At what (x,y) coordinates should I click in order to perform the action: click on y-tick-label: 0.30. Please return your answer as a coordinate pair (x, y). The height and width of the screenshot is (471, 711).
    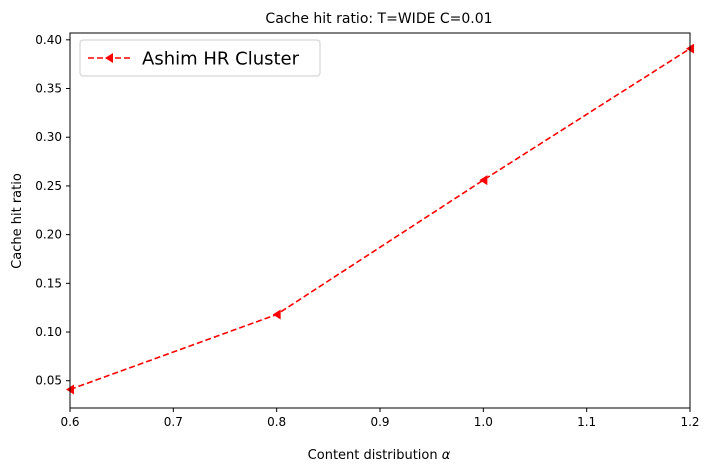
    Looking at the image, I should click on (48, 137).